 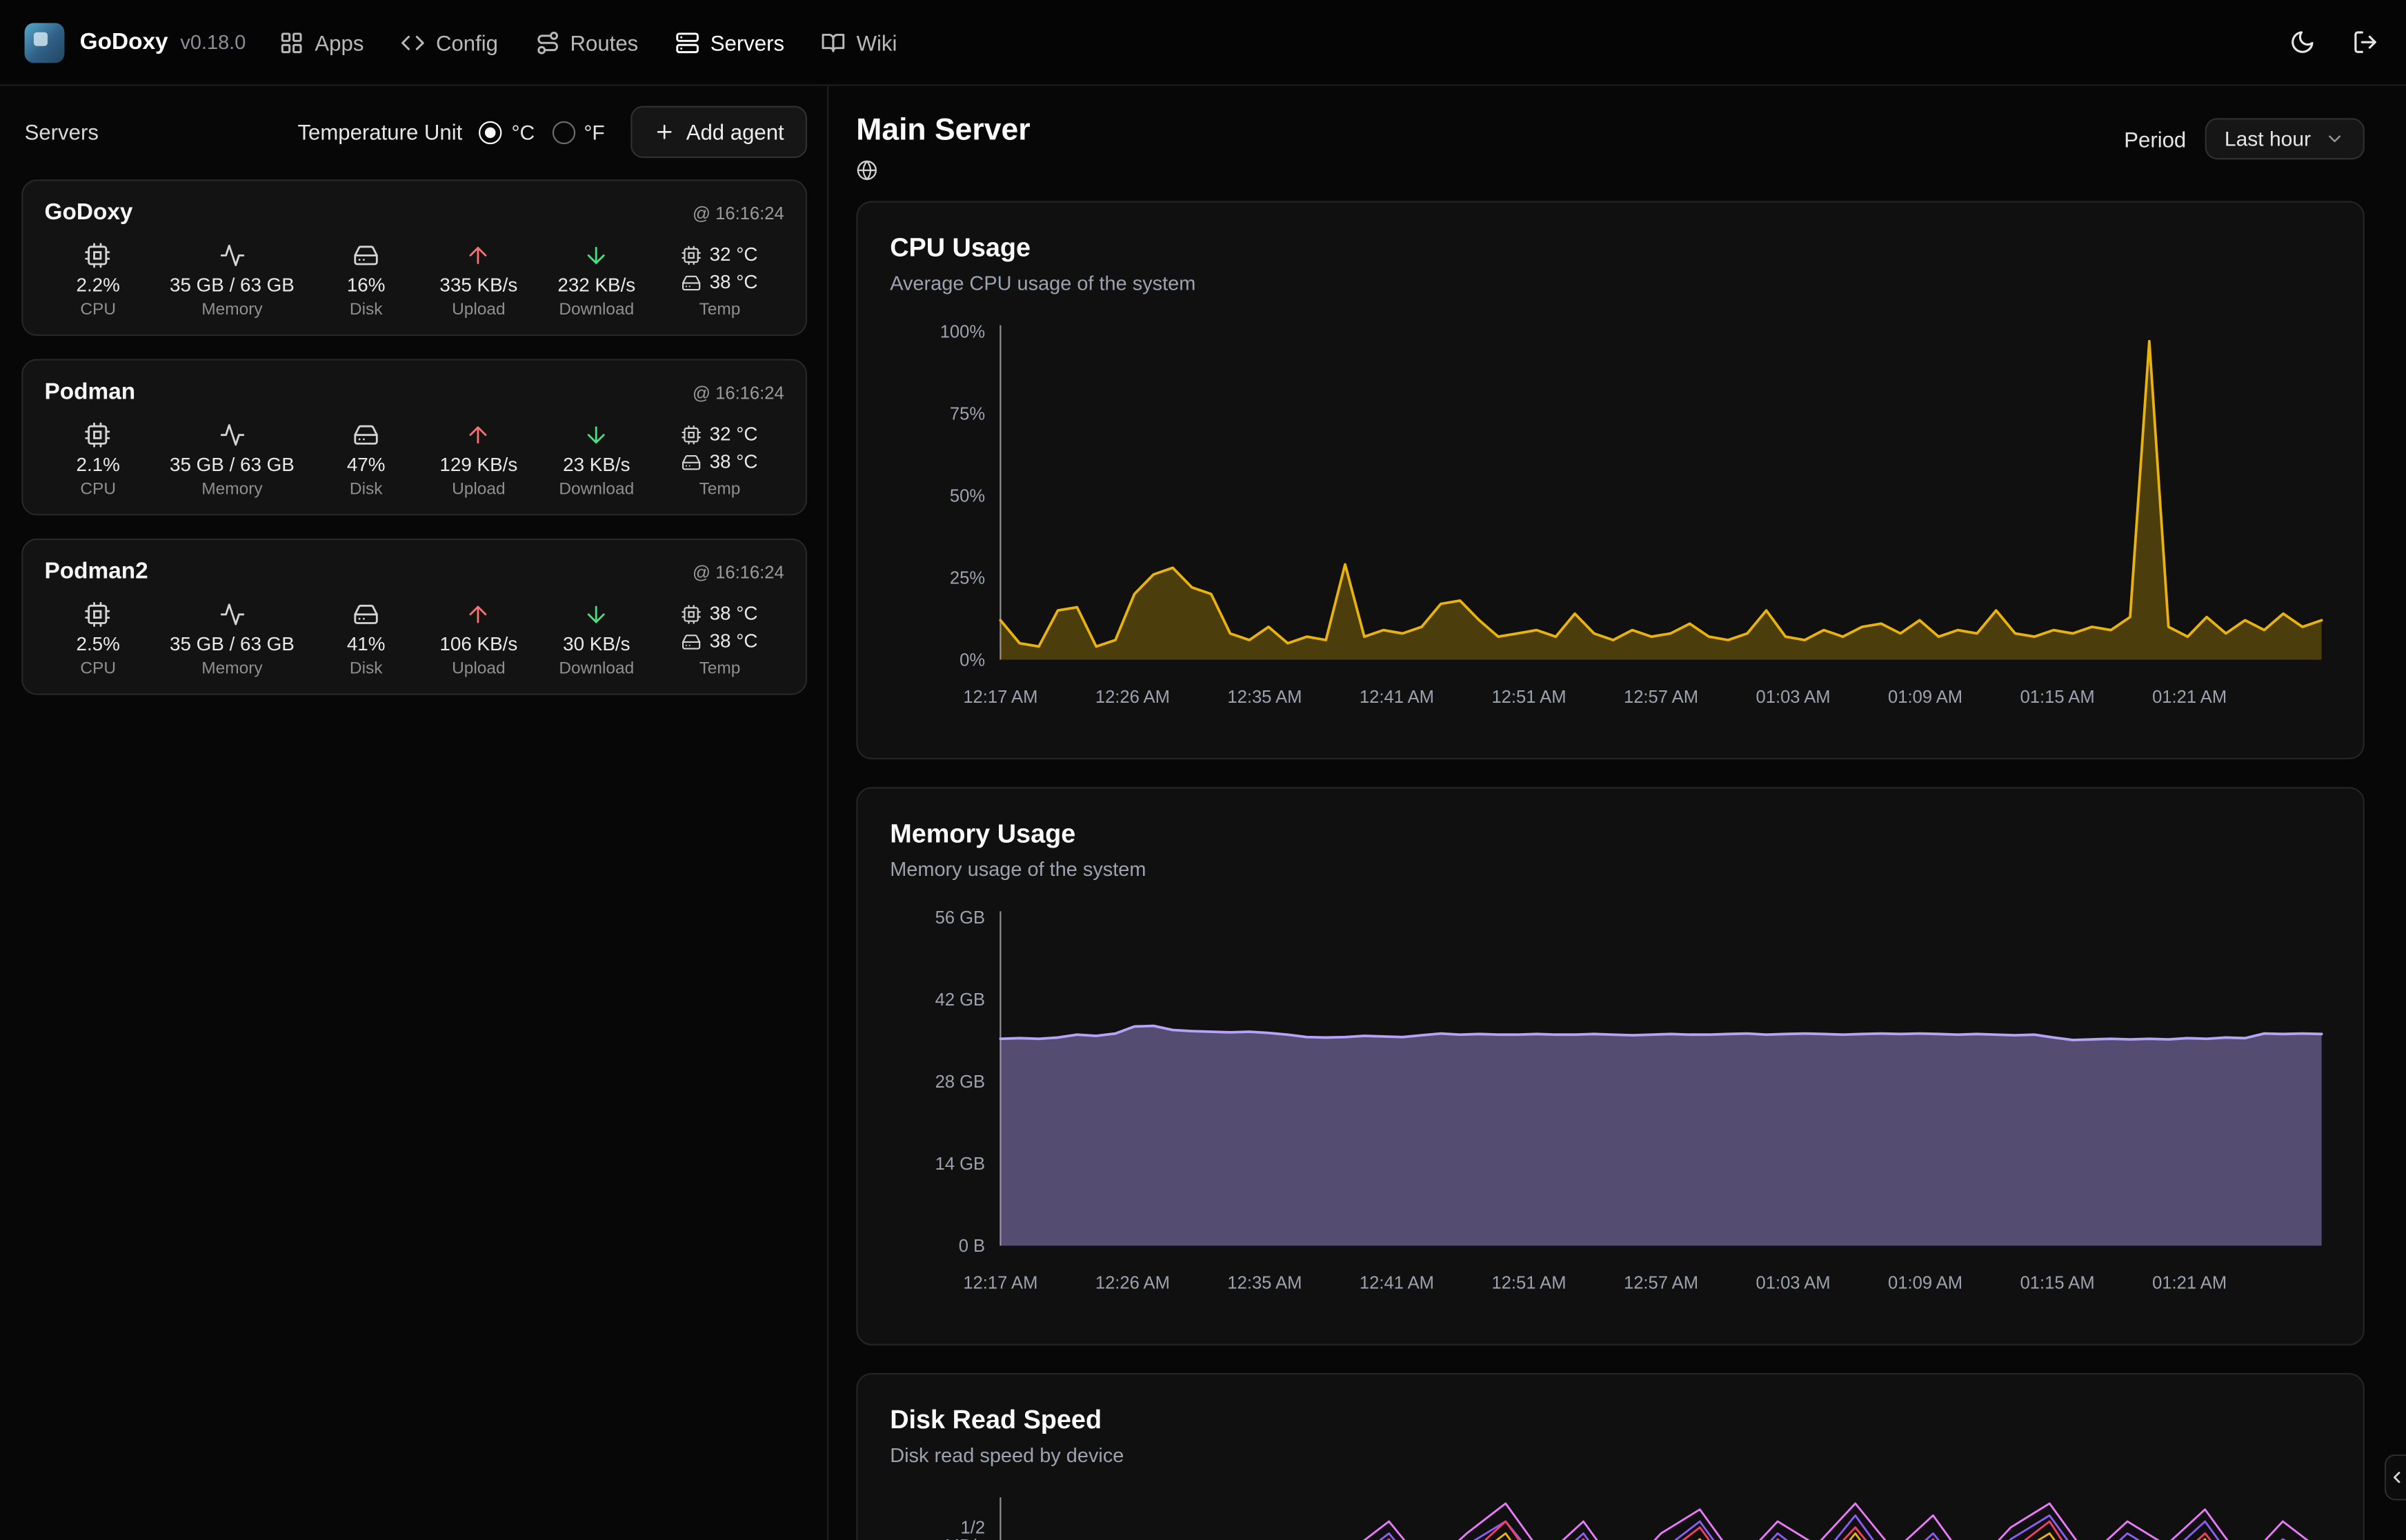 I want to click on upload-value: 335 KB/s, so click(x=478, y=285).